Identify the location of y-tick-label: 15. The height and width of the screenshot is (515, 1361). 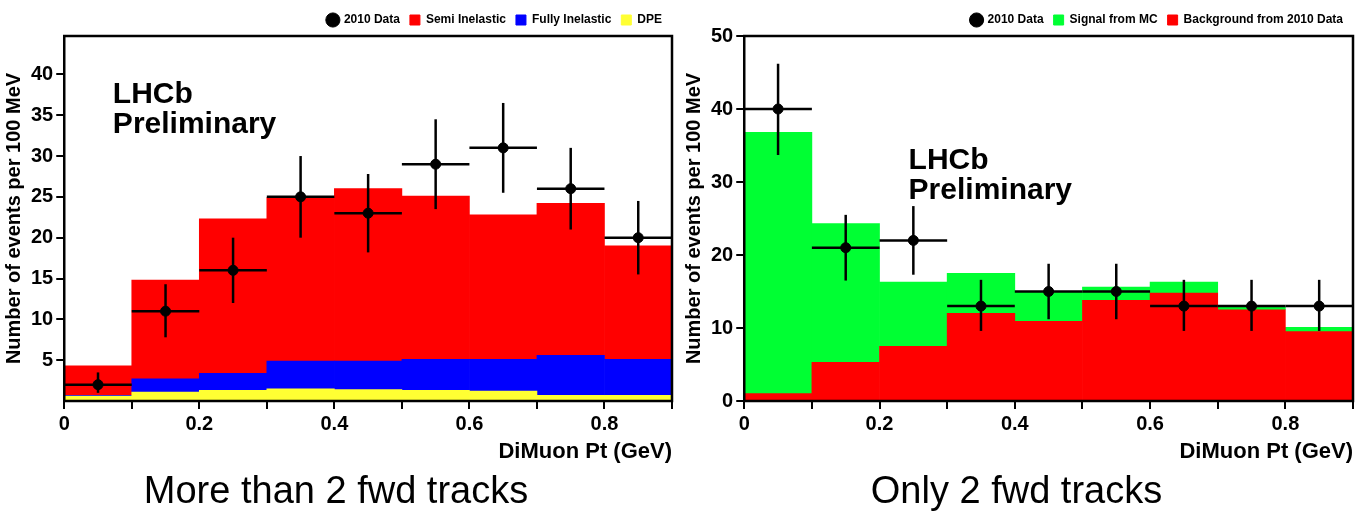
(42, 277).